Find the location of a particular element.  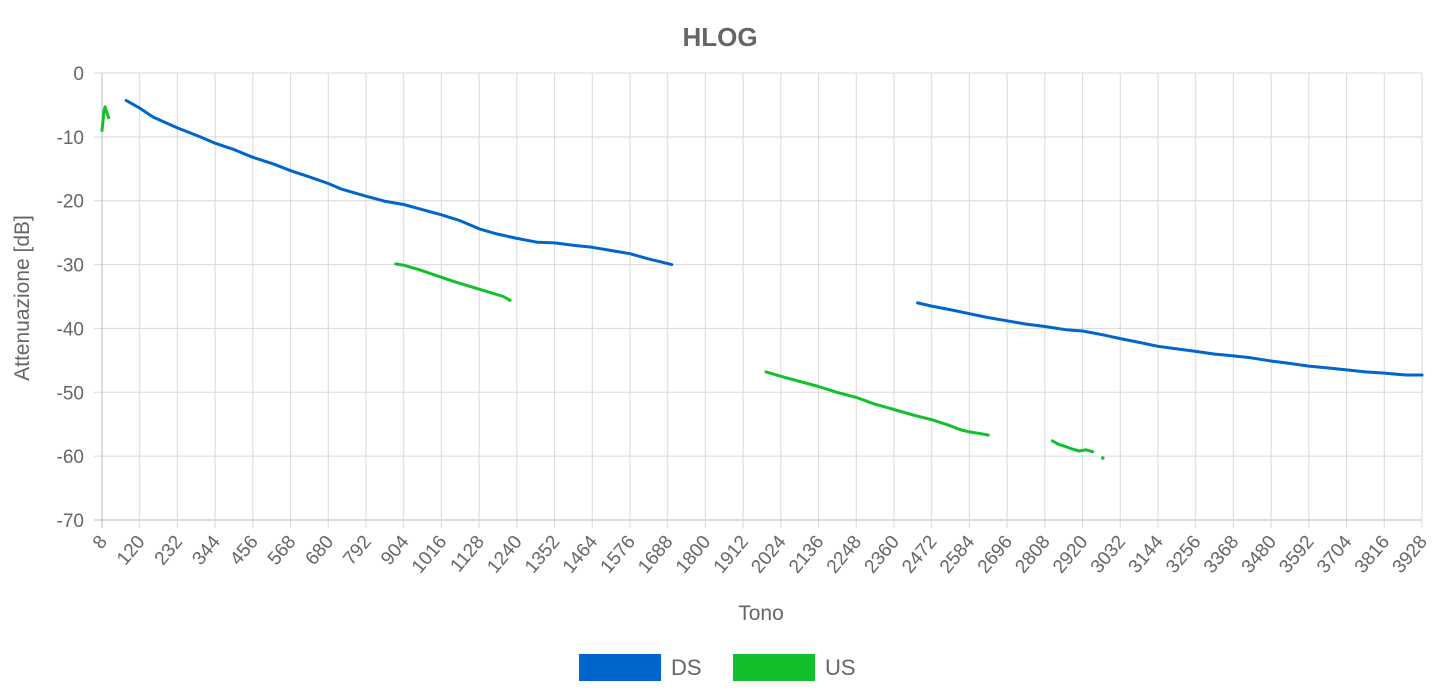

y-tick-label: -20 is located at coordinates (70, 202).